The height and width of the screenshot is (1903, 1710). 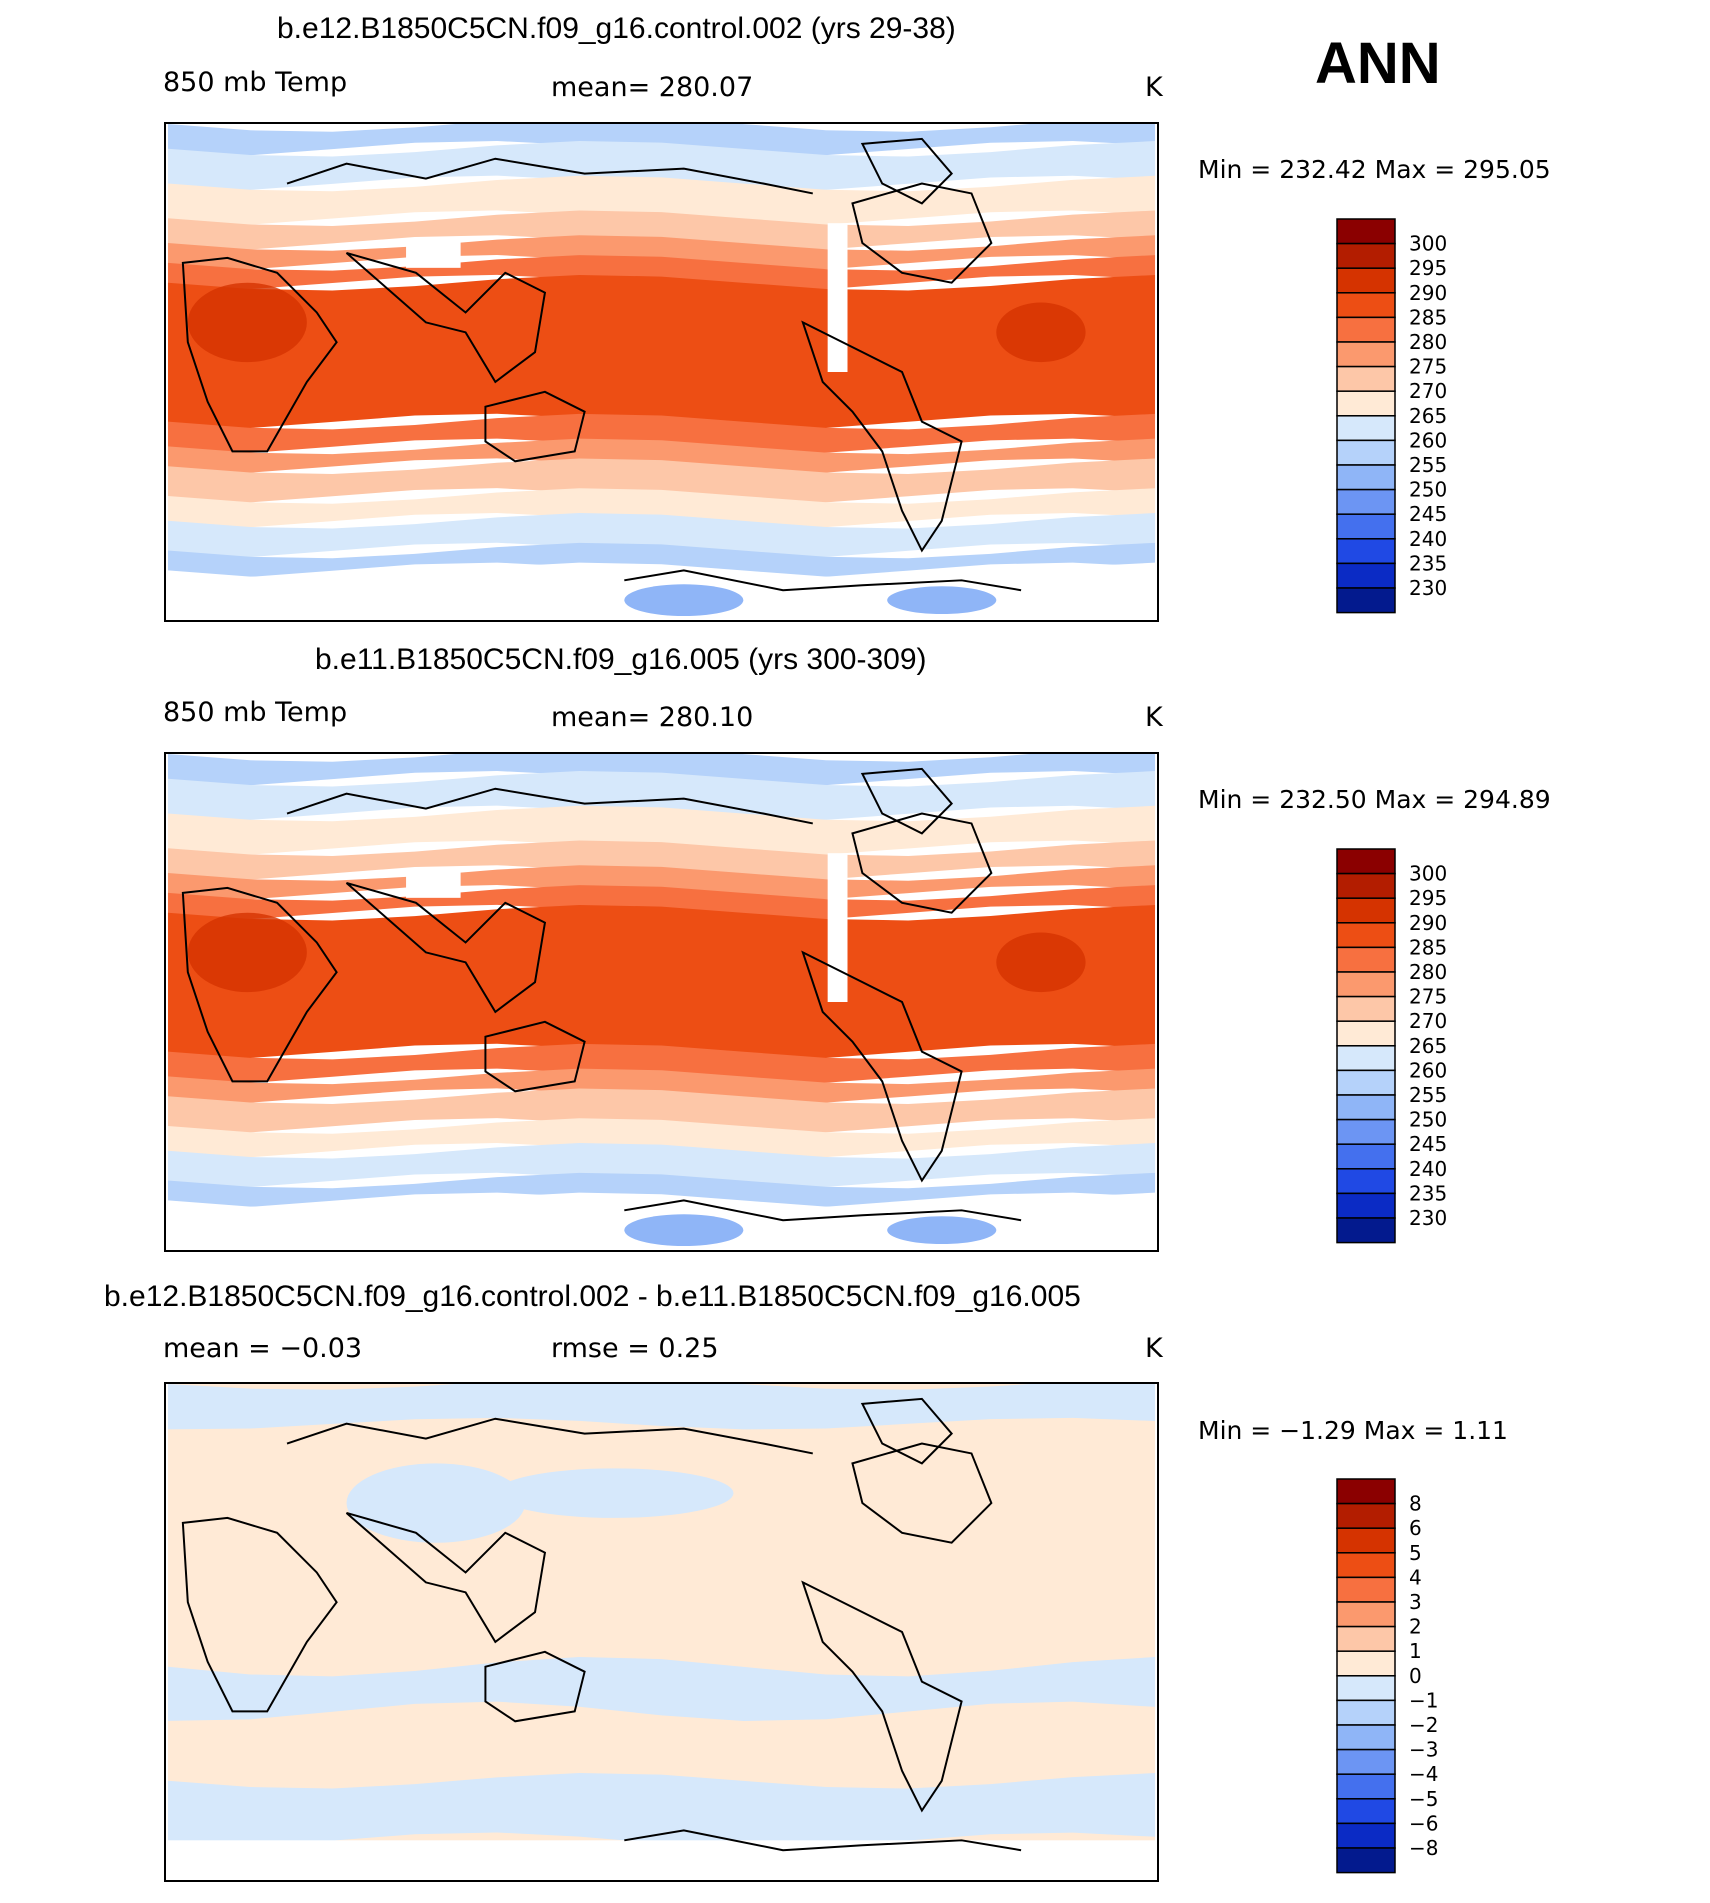 I want to click on season-label: ANN, so click(x=1378, y=63).